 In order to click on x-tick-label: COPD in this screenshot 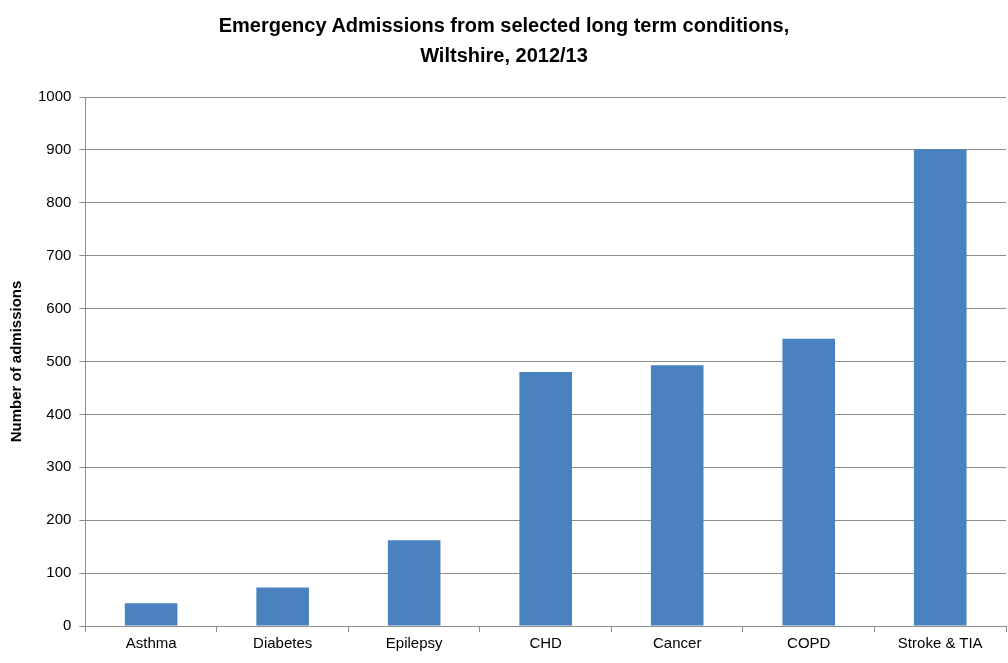, I will do `click(809, 643)`.